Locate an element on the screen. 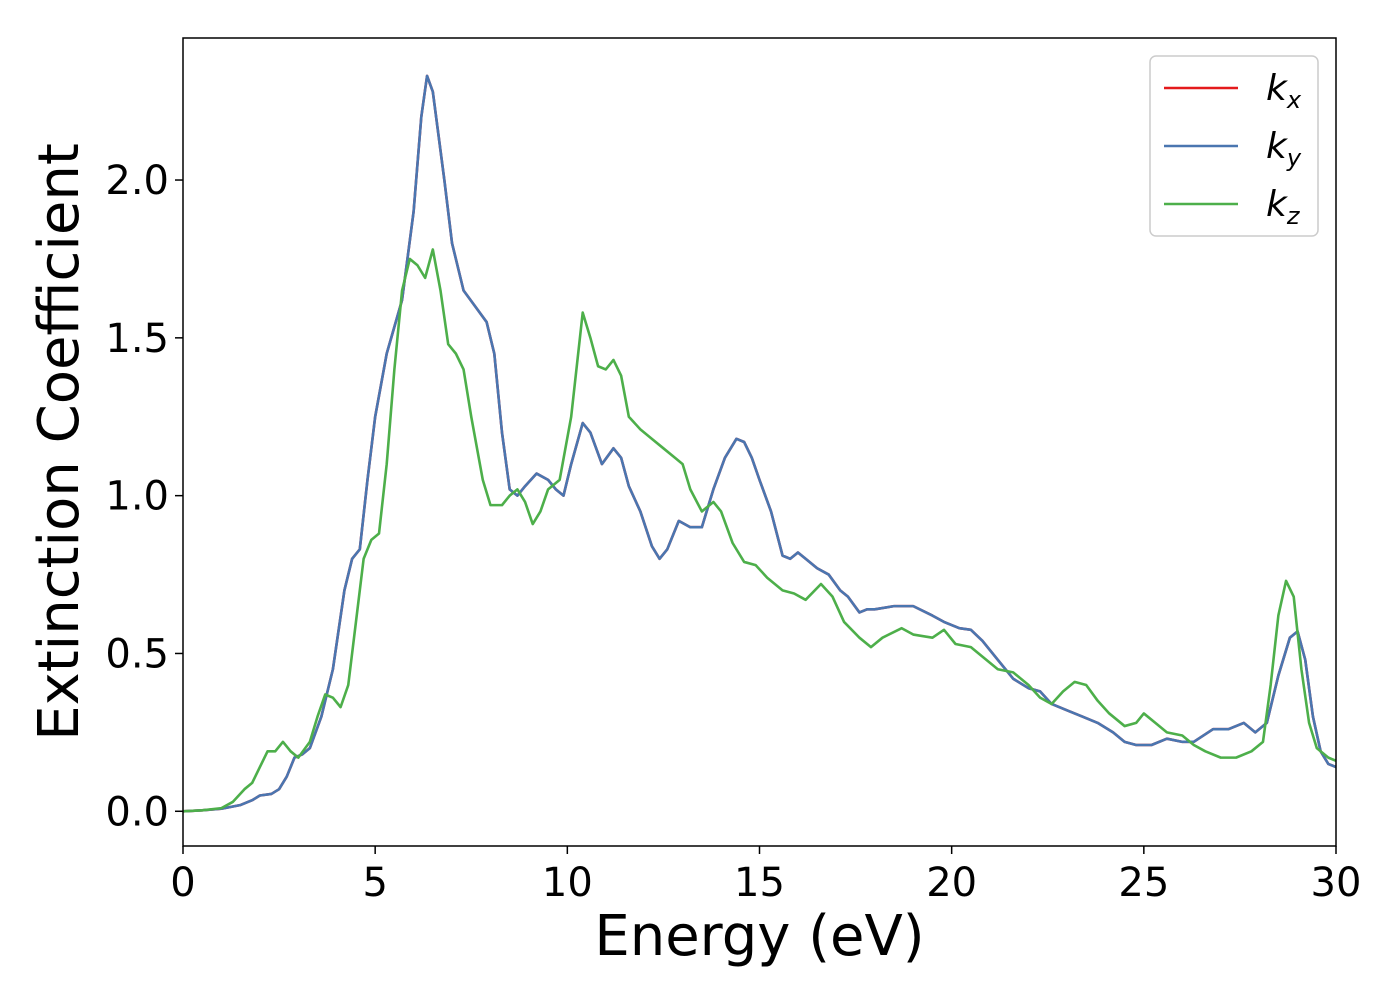 The height and width of the screenshot is (1000, 1400). legend-label-ky: ky is located at coordinates (1284, 149).